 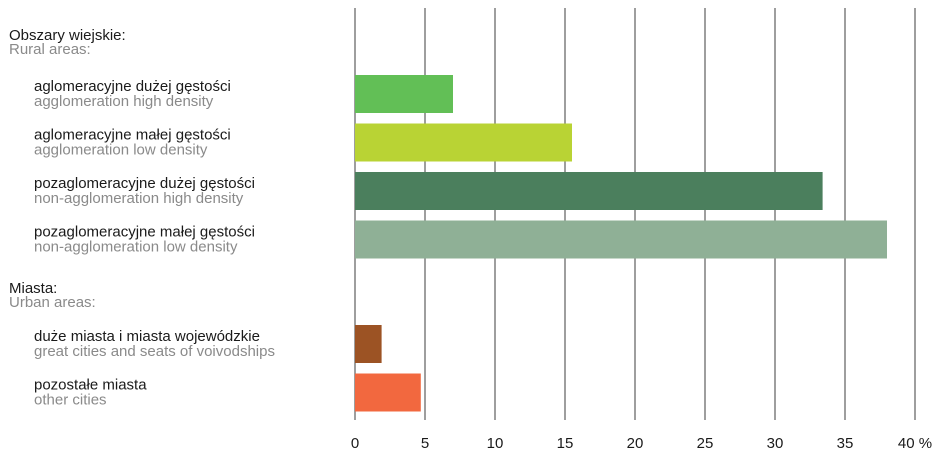 What do you see at coordinates (154, 351) in the screenshot?
I see `category-label-en: great cities and seats of voivodships` at bounding box center [154, 351].